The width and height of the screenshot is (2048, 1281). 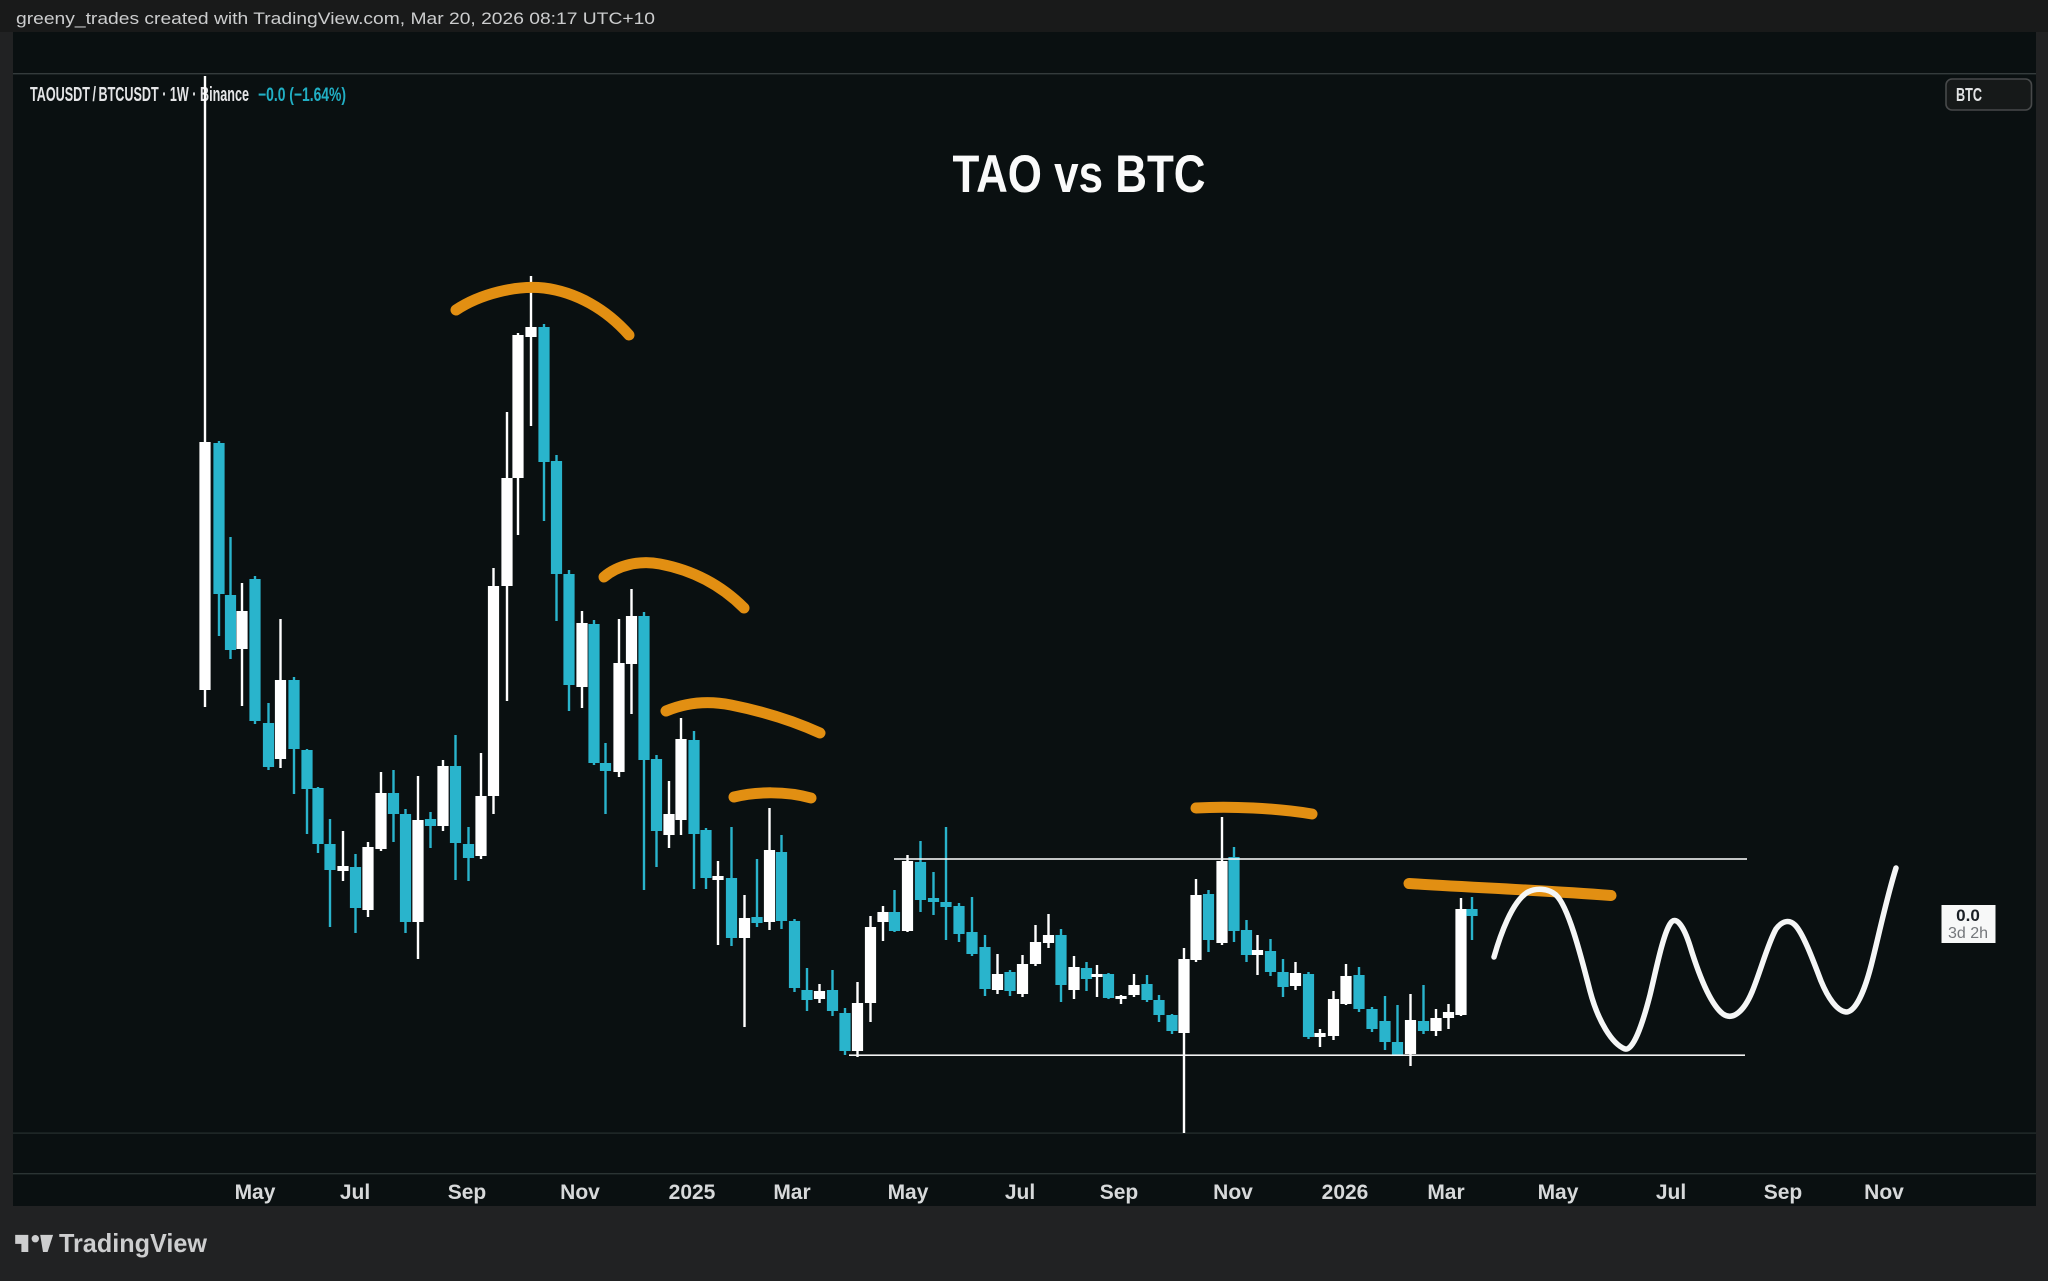 What do you see at coordinates (1969, 95) in the screenshot?
I see `svg-text: BTC` at bounding box center [1969, 95].